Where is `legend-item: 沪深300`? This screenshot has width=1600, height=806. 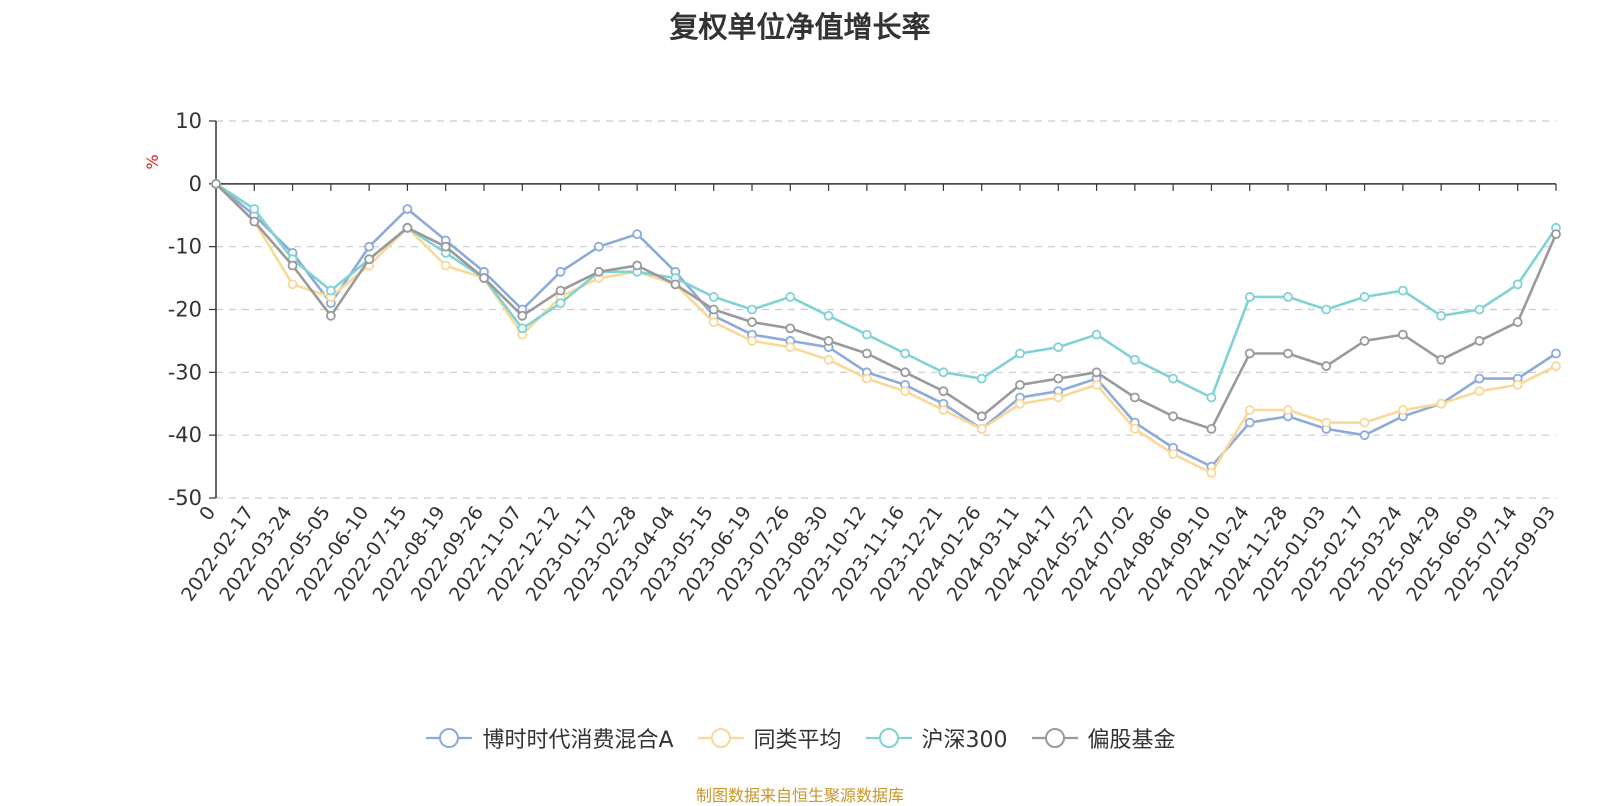 legend-item: 沪深300 is located at coordinates (936, 738).